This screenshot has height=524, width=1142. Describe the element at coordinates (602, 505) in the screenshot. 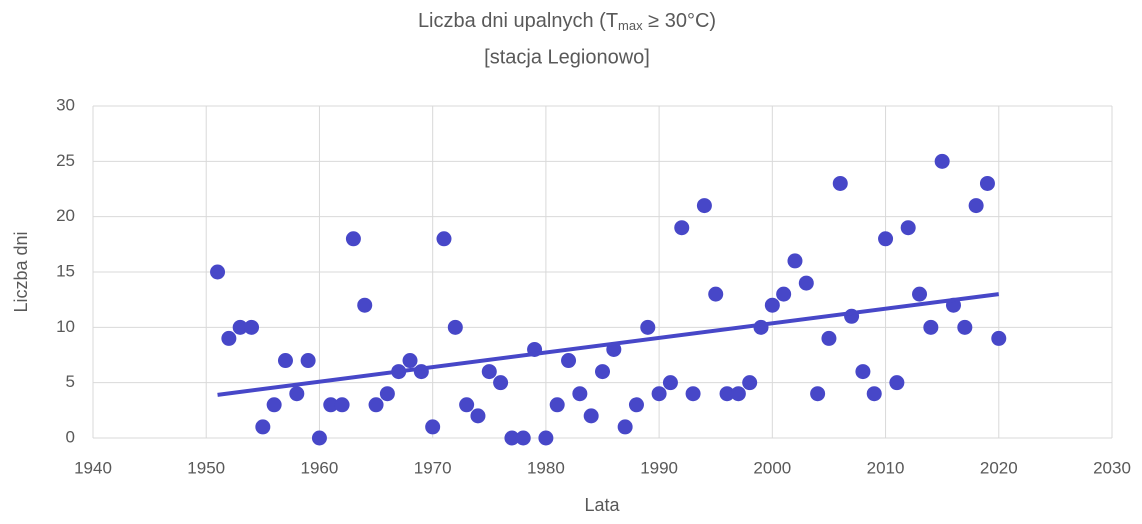

I see `x-axis-label: Lata` at that location.